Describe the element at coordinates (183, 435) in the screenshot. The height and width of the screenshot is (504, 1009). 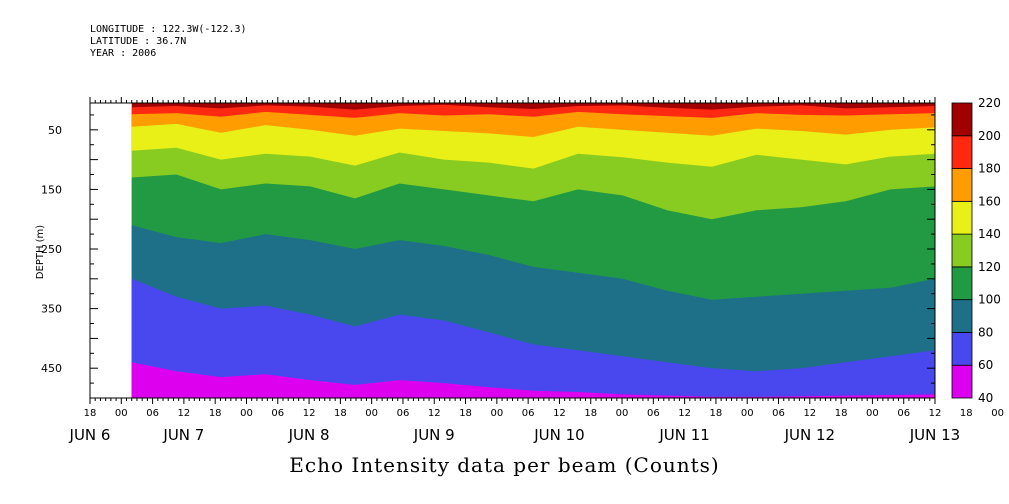
I see `x-day-label: JUN 7` at that location.